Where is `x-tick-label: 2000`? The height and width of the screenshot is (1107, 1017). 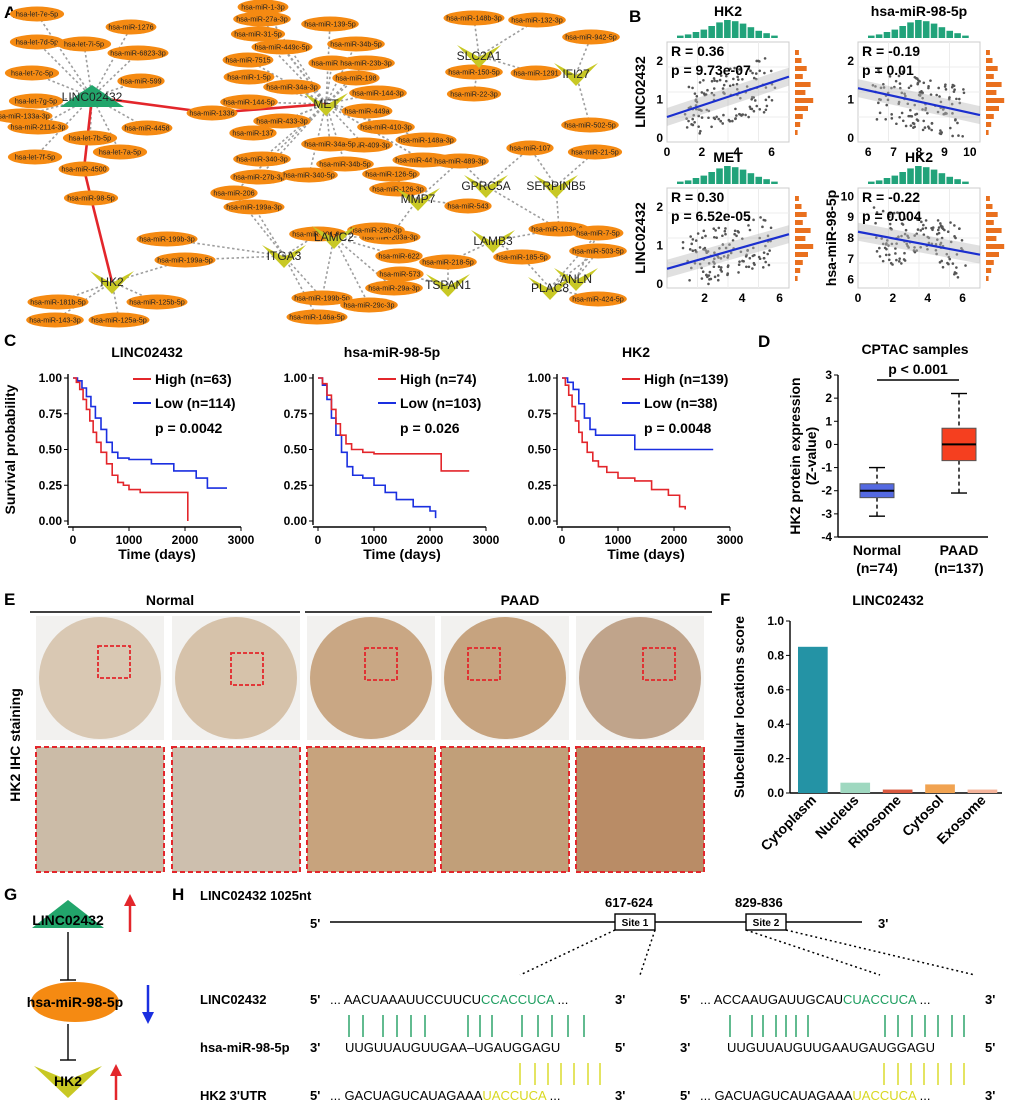
x-tick-label: 2000 is located at coordinates (674, 540).